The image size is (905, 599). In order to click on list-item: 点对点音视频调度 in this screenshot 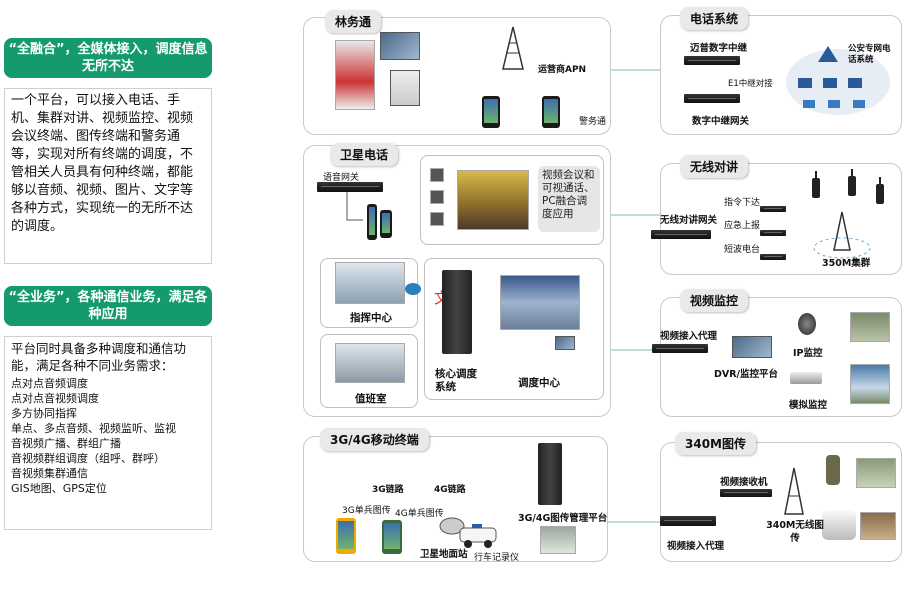, I will do `click(55, 398)`.